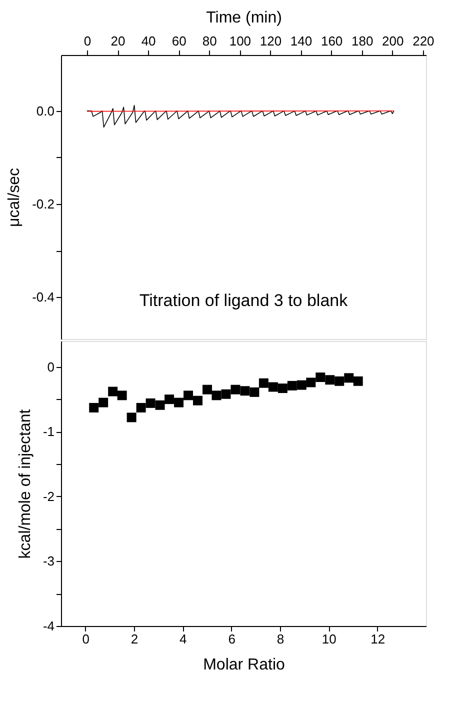 The height and width of the screenshot is (707, 468). I want to click on x-tick-label: 100, so click(240, 41).